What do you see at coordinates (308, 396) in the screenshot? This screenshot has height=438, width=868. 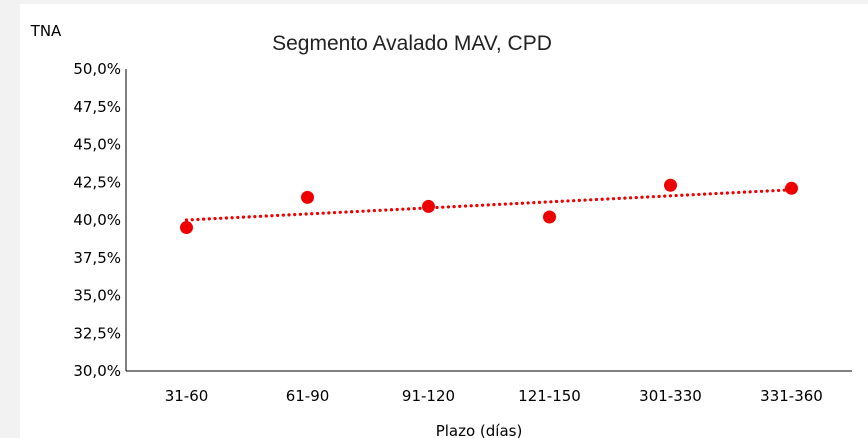 I see `x-tick-label: 61-90` at bounding box center [308, 396].